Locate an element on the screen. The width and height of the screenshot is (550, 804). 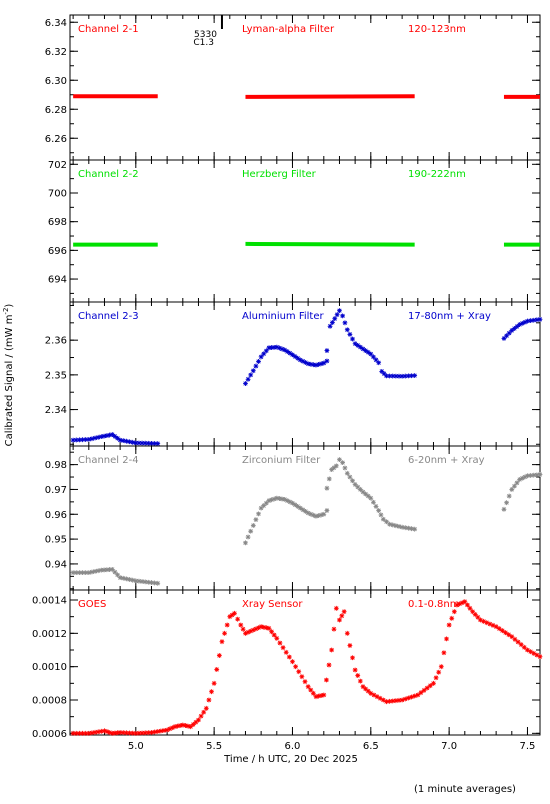
channel-label: Channel 2-1 is located at coordinates (108, 29).